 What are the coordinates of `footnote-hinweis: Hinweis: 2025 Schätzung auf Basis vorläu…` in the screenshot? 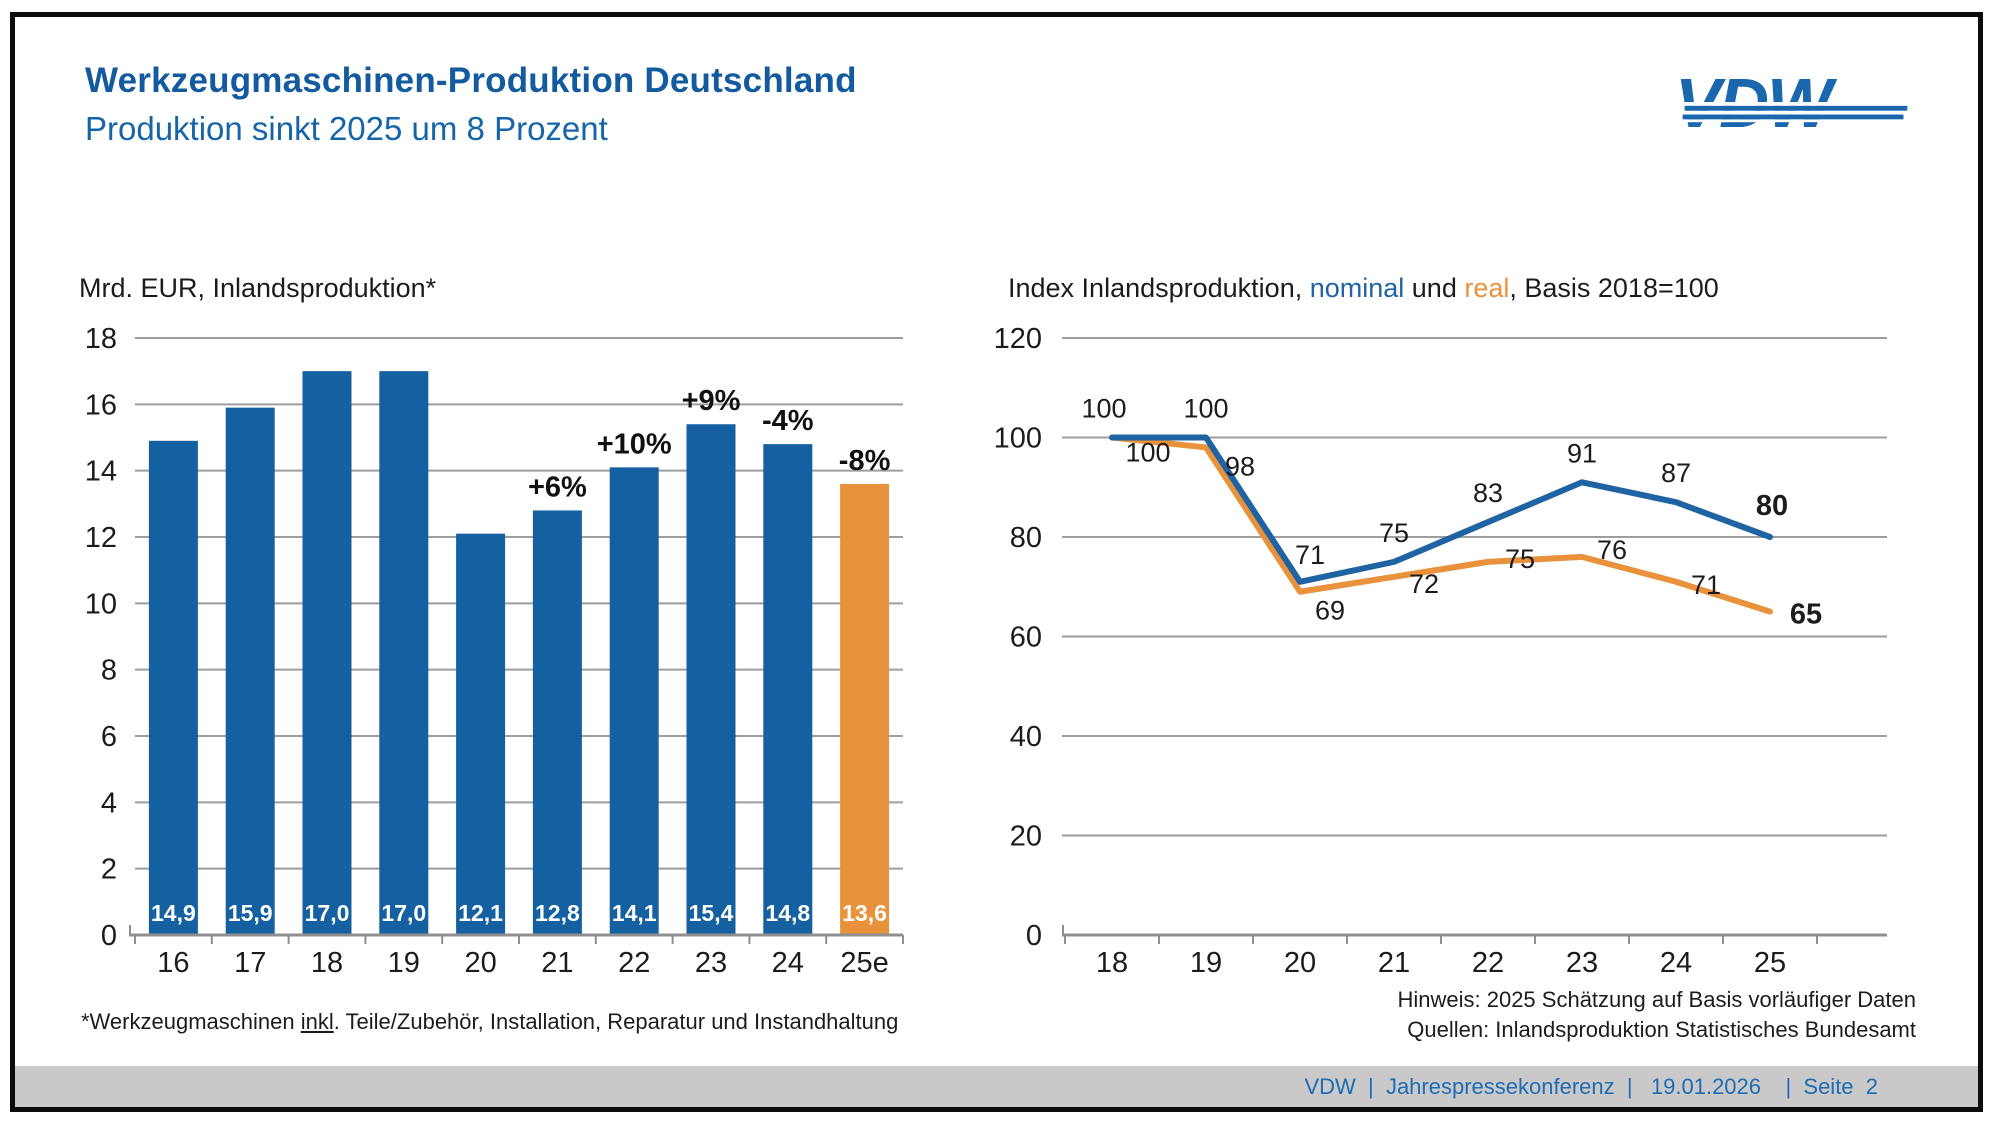 It's located at (1656, 999).